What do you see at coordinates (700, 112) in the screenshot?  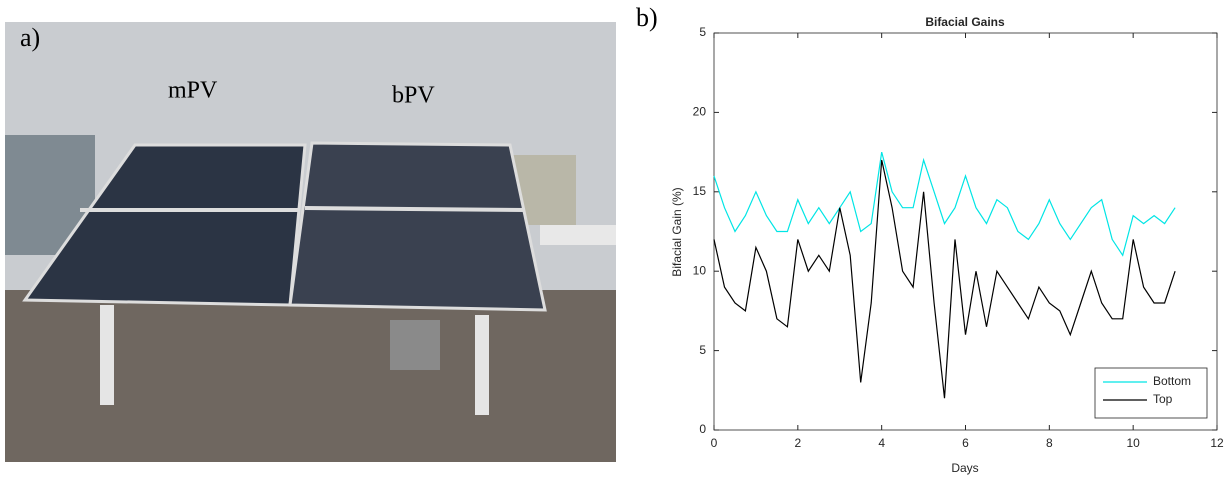 I see `y-tick-label: 20` at bounding box center [700, 112].